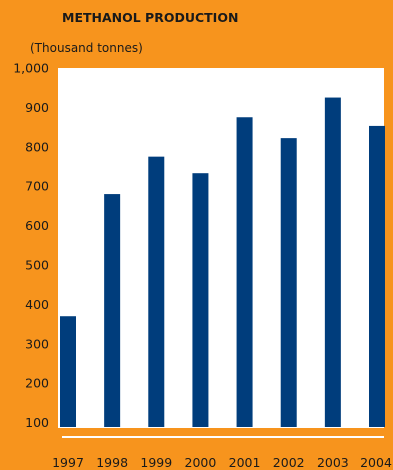 This screenshot has width=393, height=470. I want to click on x-tick-label-2001: 2001, so click(245, 462).